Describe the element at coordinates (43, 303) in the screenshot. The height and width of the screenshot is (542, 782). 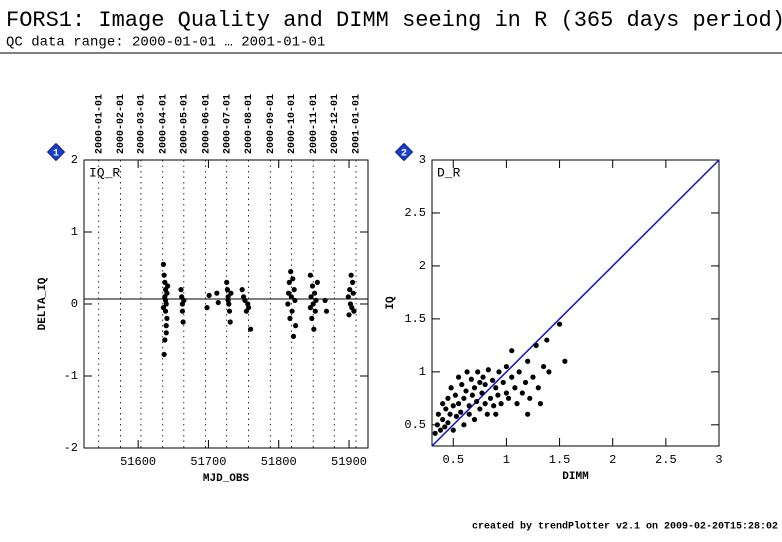
I see `y-axis-label: DELTA_IQ` at that location.